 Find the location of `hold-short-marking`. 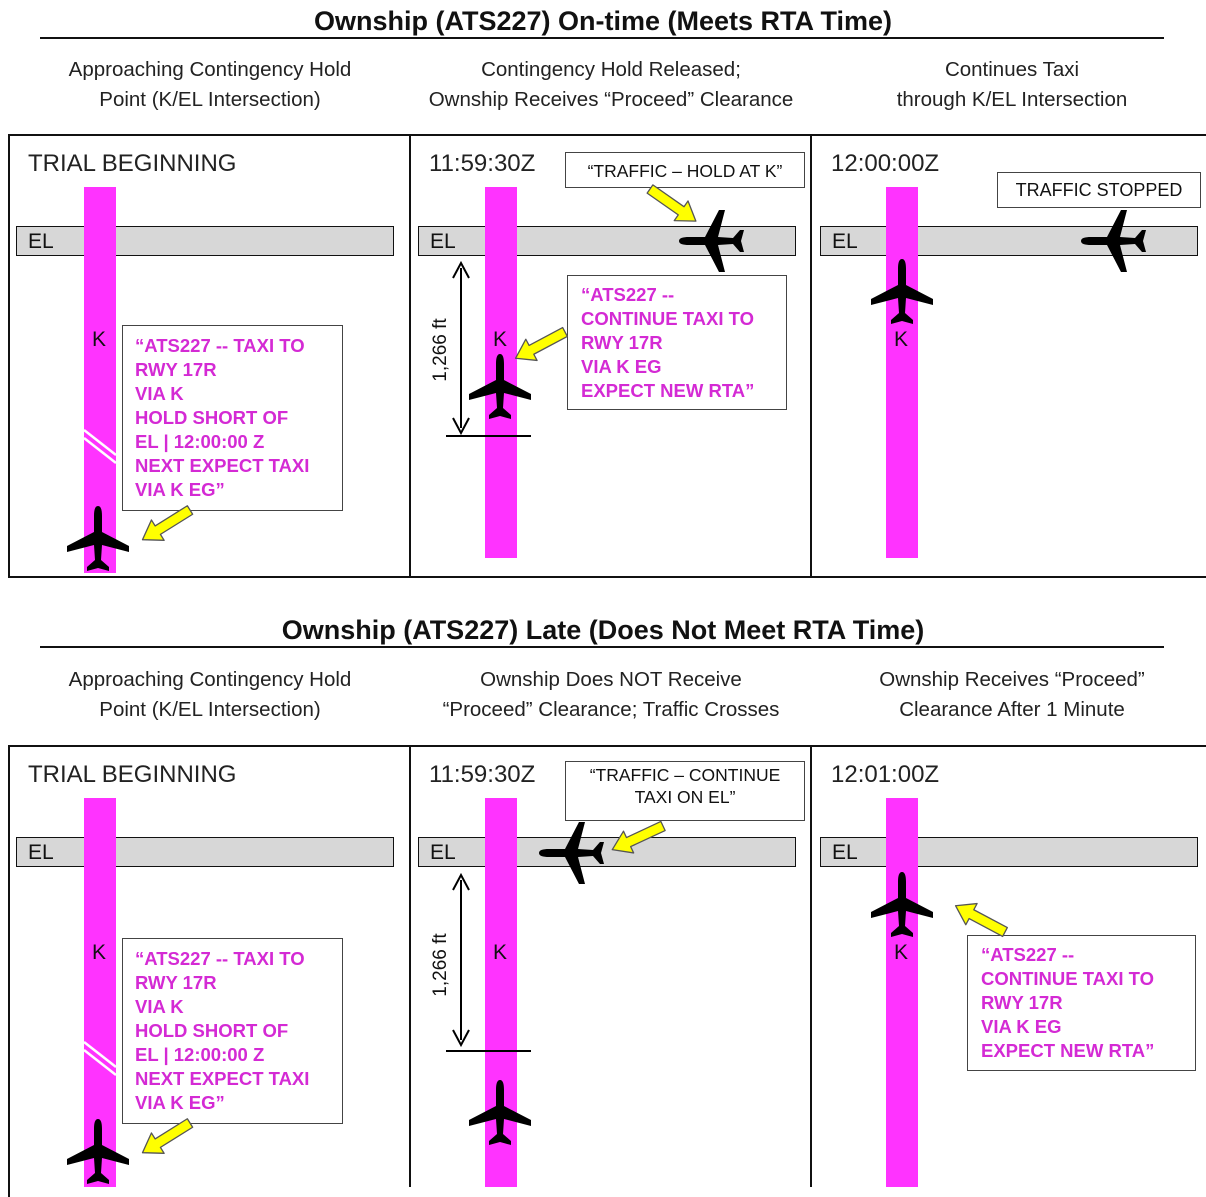

hold-short-marking is located at coordinates (100, 752).